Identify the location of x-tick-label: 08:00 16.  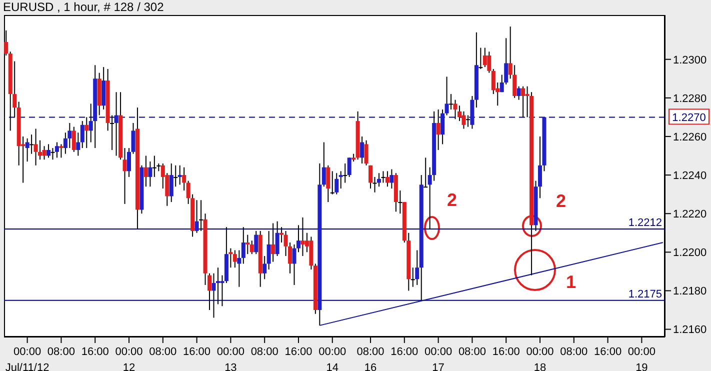
(370, 358).